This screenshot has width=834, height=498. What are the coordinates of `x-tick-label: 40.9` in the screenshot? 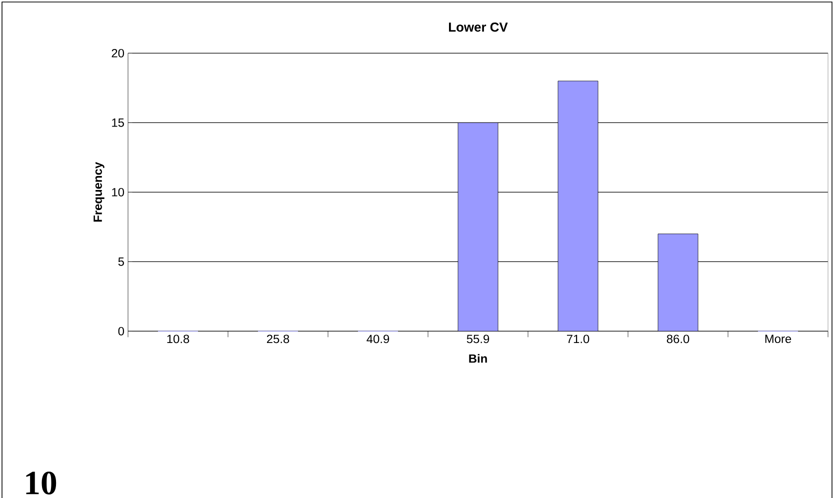 It's located at (378, 339).